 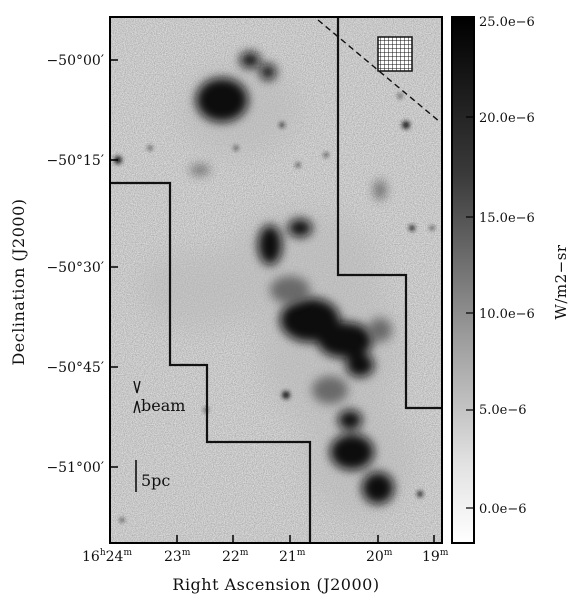 What do you see at coordinates (291, 284) in the screenshot?
I see `mid-clumps` at bounding box center [291, 284].